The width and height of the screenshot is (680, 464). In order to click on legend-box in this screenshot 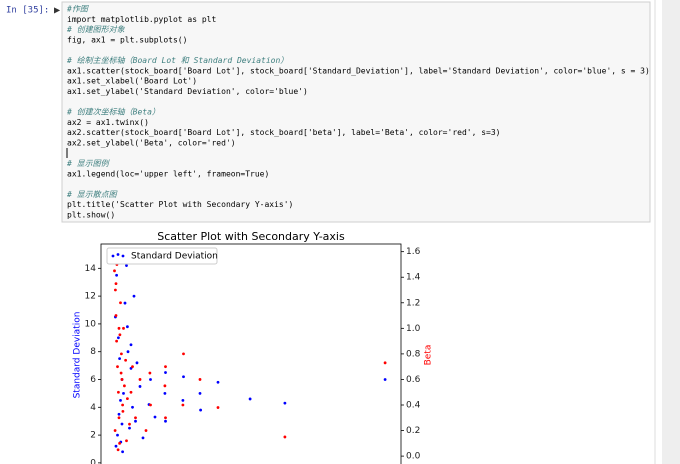, I will do `click(162, 256)`.